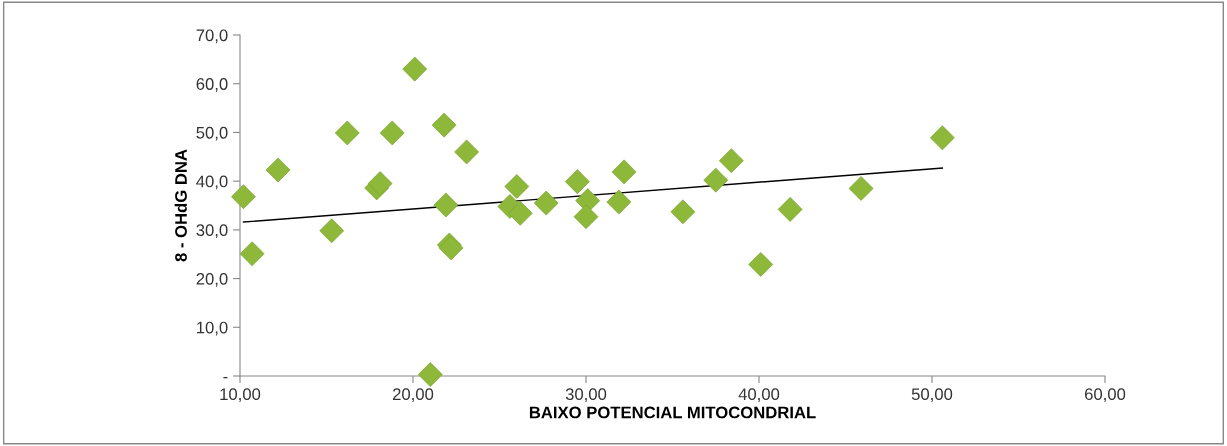  I want to click on x-tick-label: 30,00, so click(586, 395).